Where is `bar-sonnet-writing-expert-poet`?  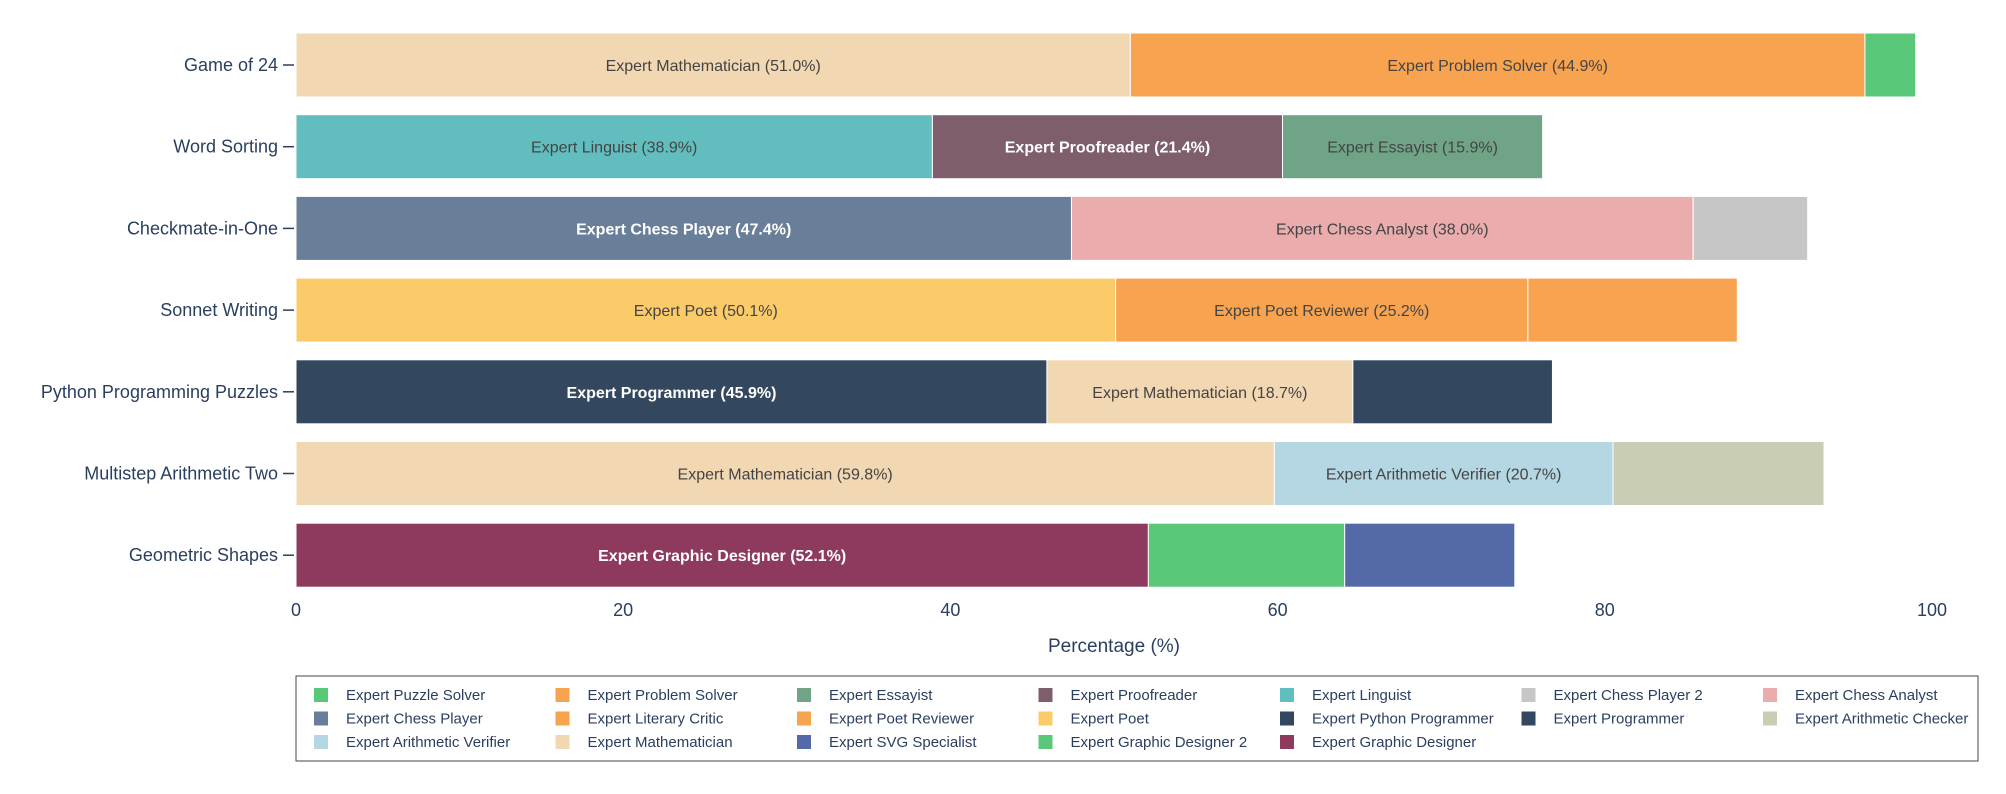
bar-sonnet-writing-expert-poet is located at coordinates (706, 310).